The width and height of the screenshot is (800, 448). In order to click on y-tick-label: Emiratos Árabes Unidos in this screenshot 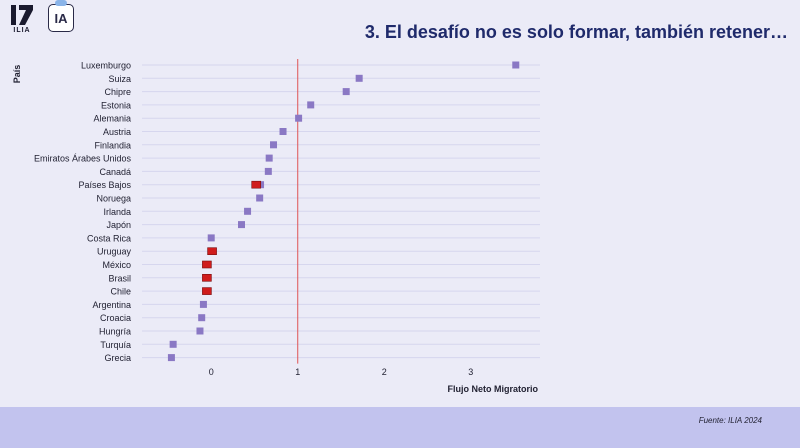, I will do `click(83, 159)`.